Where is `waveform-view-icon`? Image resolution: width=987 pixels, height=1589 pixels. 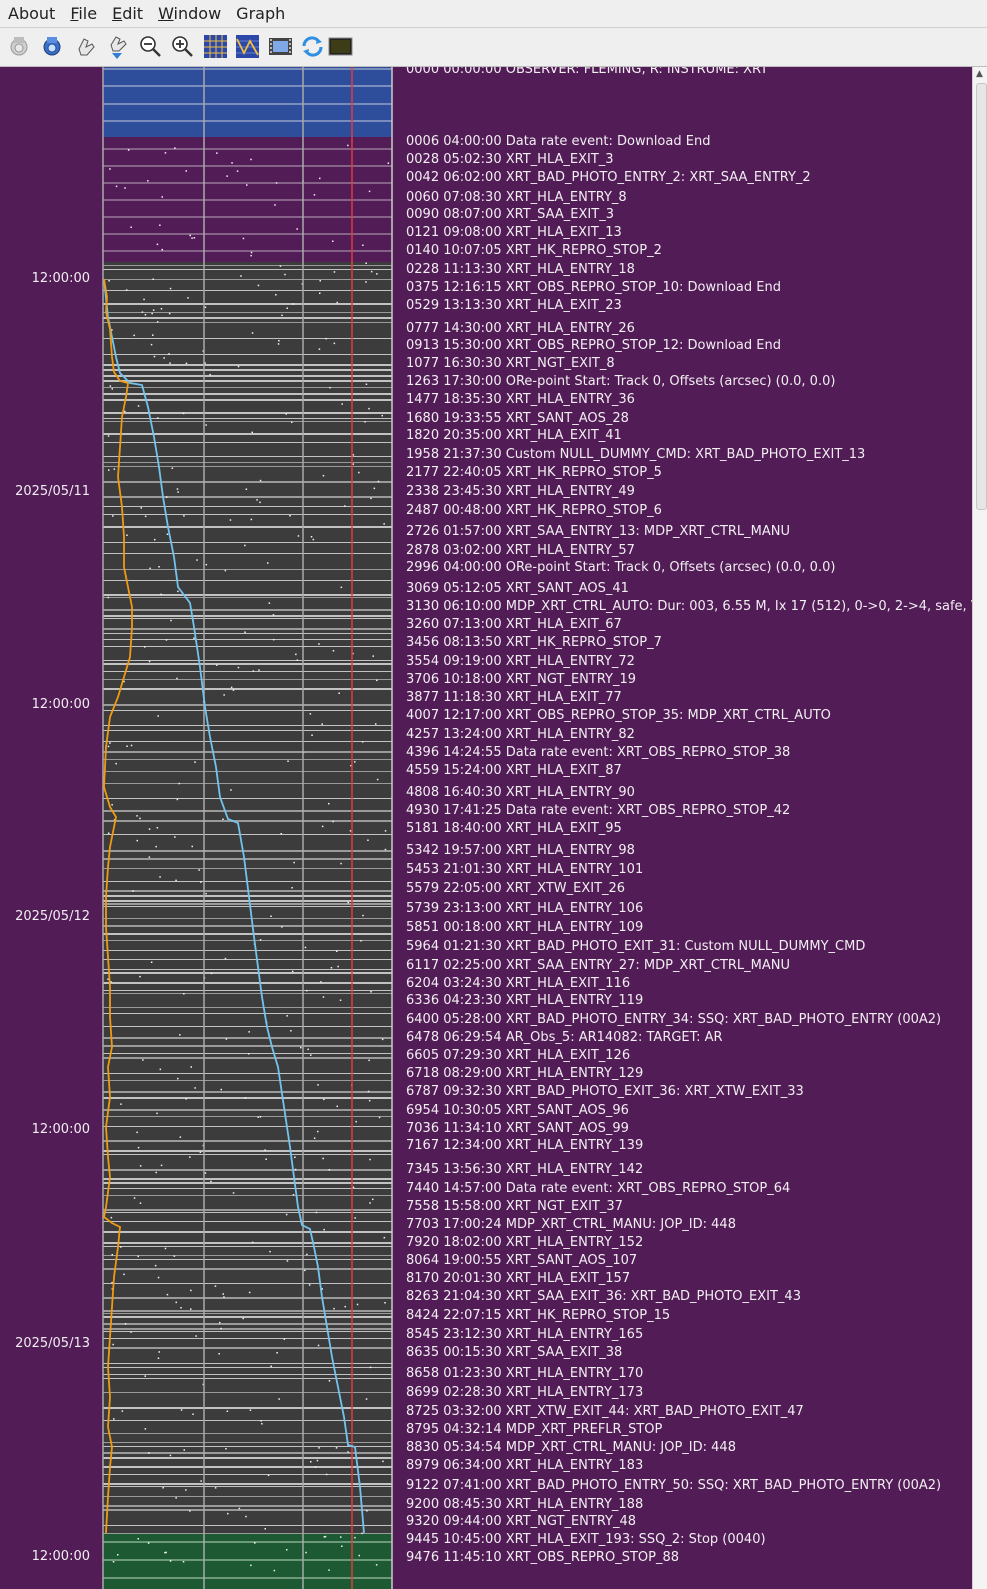
waveform-view-icon is located at coordinates (247, 46).